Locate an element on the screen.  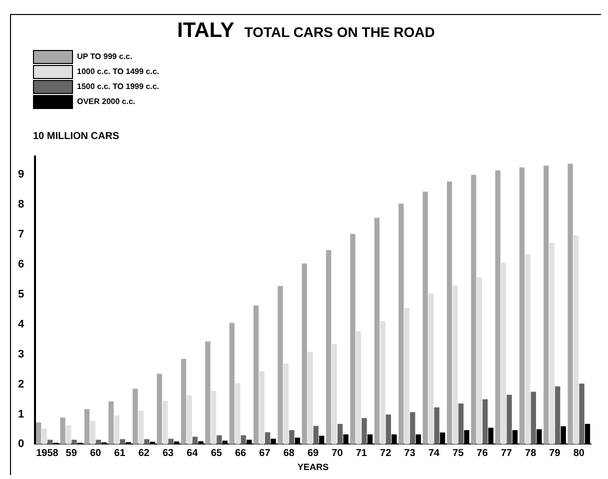
x-tick-label: 80 is located at coordinates (579, 453).